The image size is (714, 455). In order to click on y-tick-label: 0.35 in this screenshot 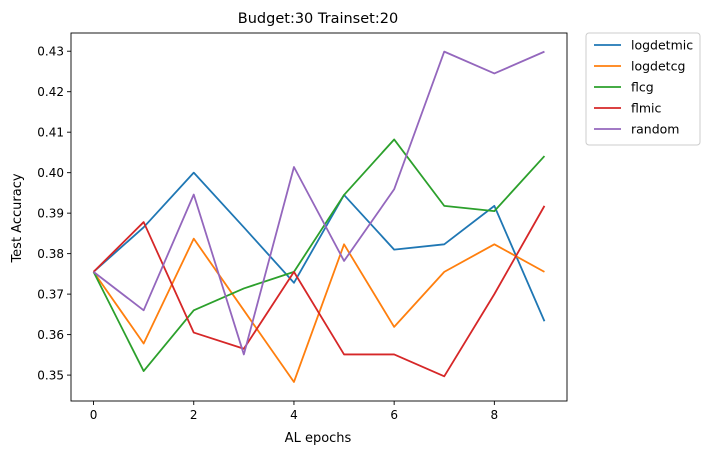, I will do `click(50, 376)`.